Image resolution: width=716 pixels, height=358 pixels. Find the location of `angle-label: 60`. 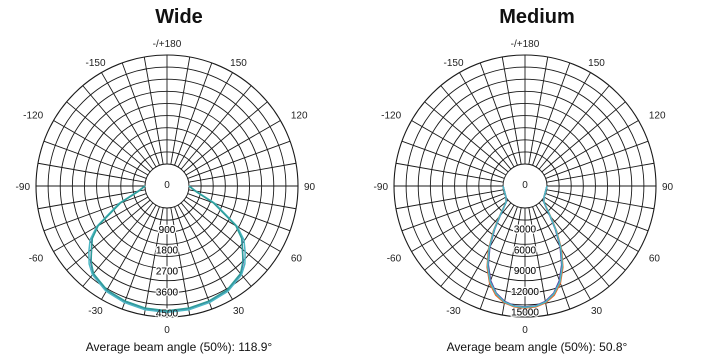

angle-label: 60 is located at coordinates (297, 259).